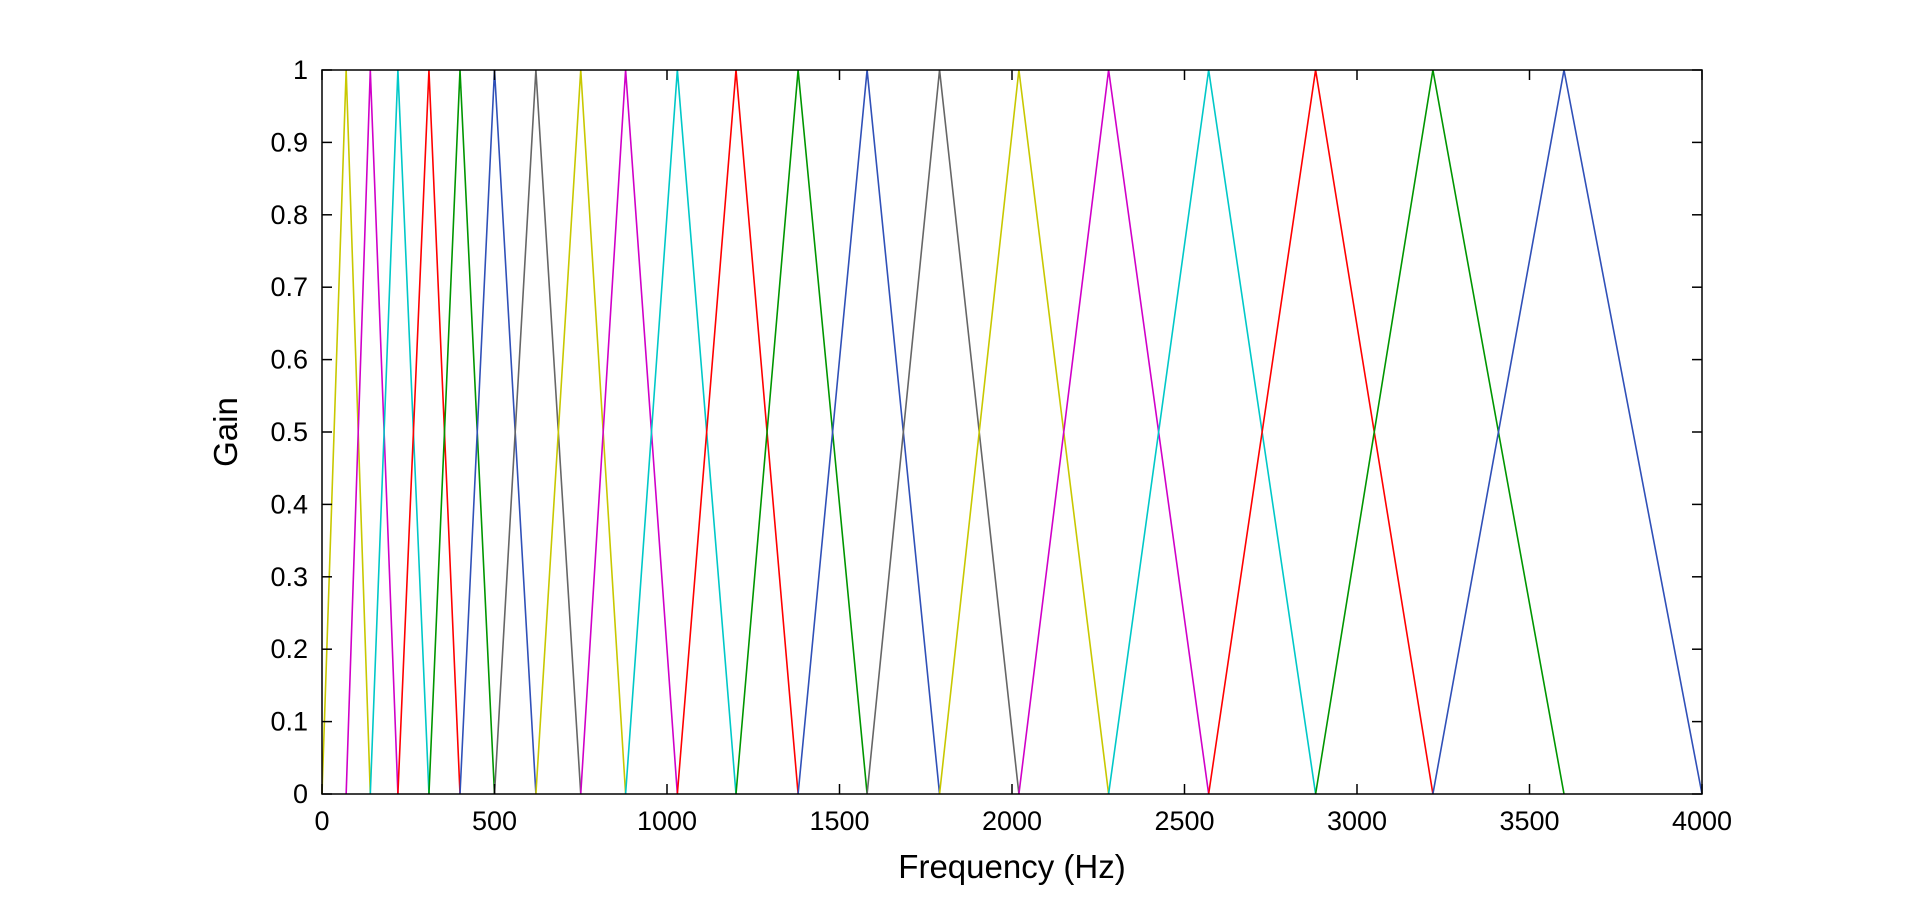 This screenshot has width=1920, height=907. I want to click on x-tick-label-0: 0, so click(321, 821).